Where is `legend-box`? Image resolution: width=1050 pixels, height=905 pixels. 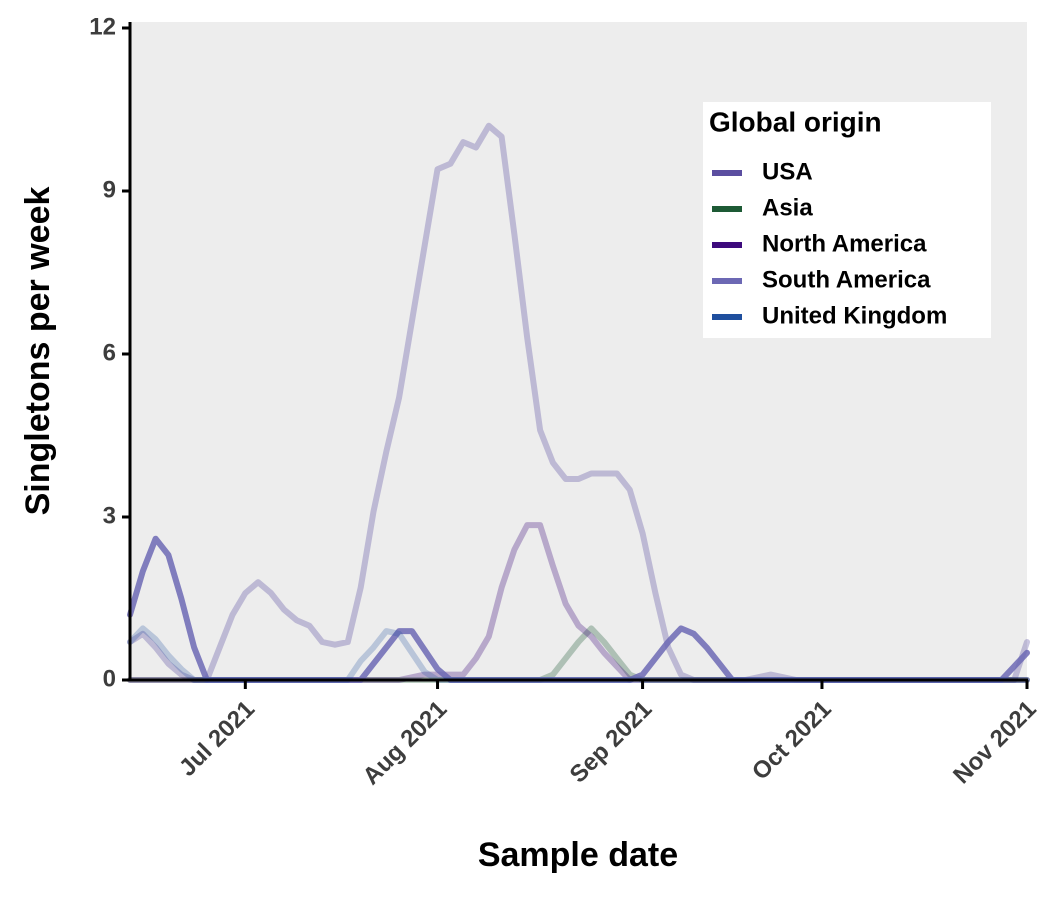 legend-box is located at coordinates (847, 220).